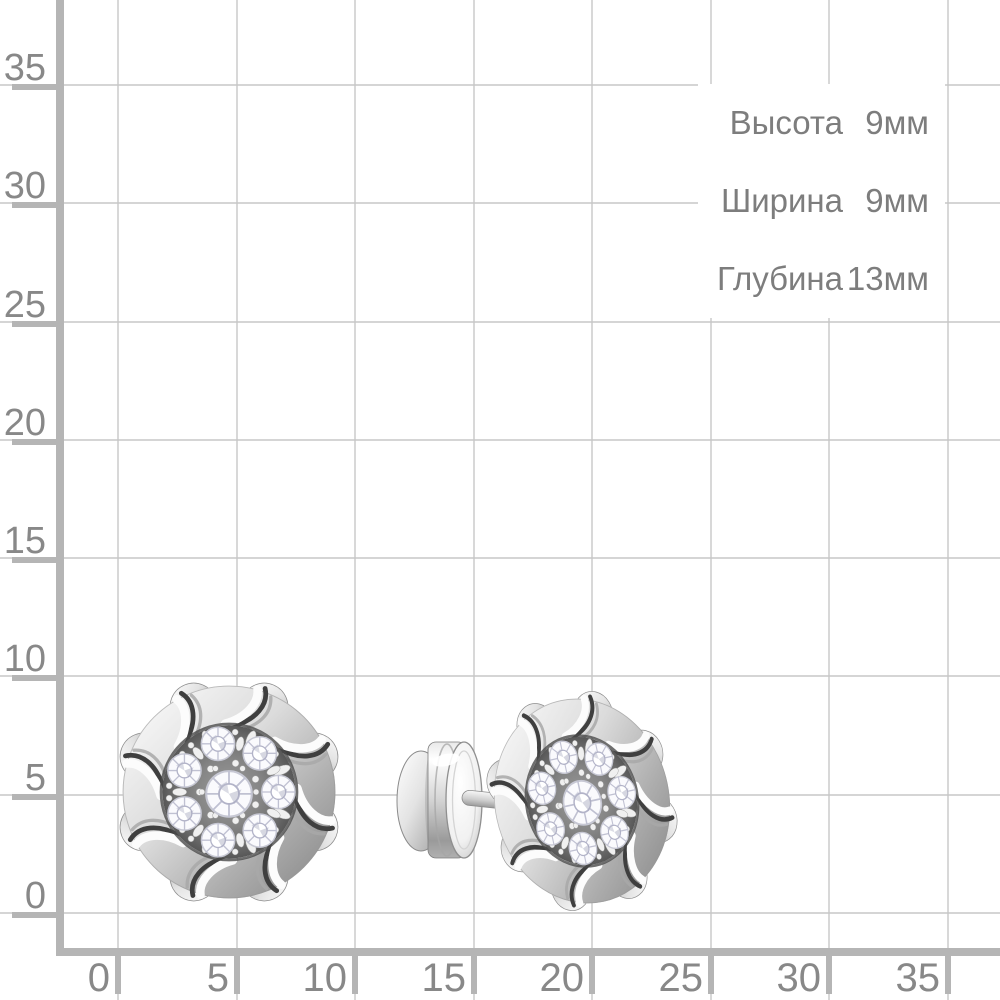 The image size is (1000, 1000). I want to click on flower-face-tilted, so click(581, 801).